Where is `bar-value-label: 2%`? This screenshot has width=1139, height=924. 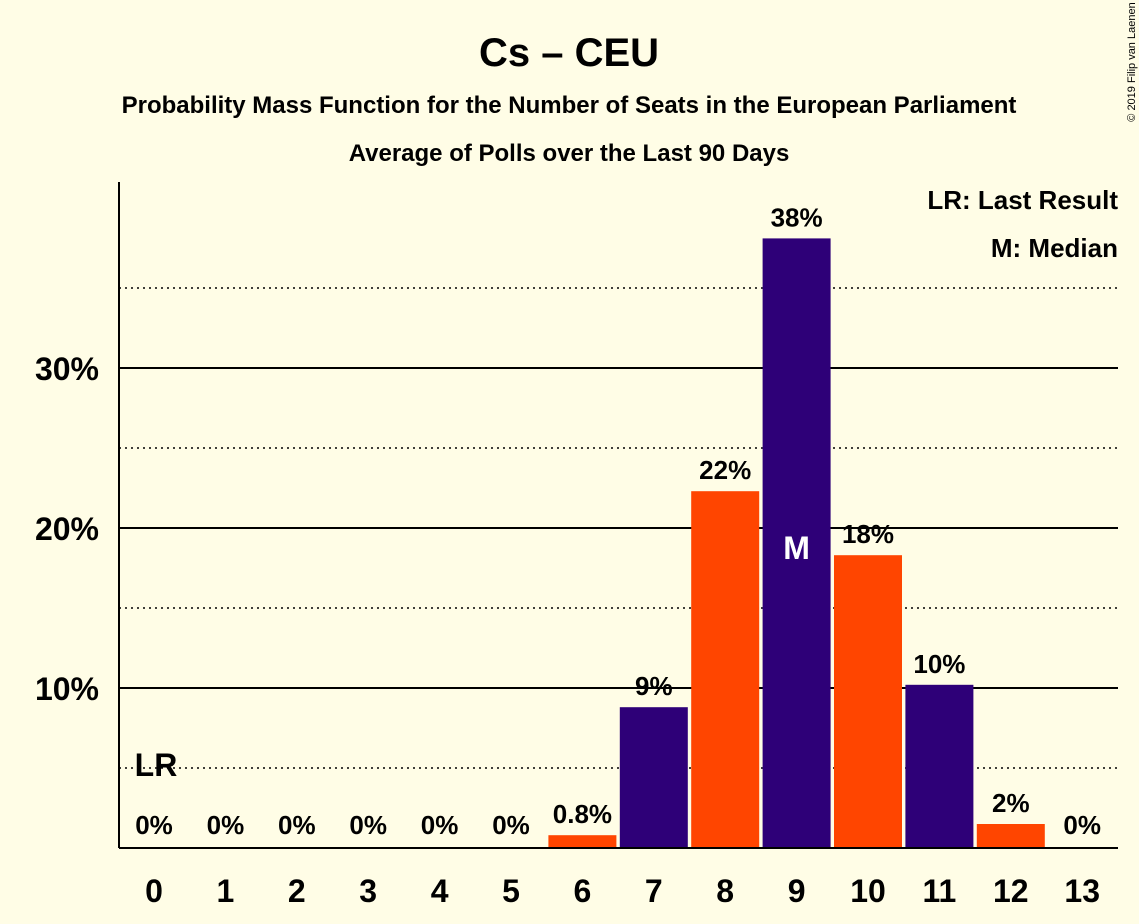
bar-value-label: 2% is located at coordinates (1011, 803).